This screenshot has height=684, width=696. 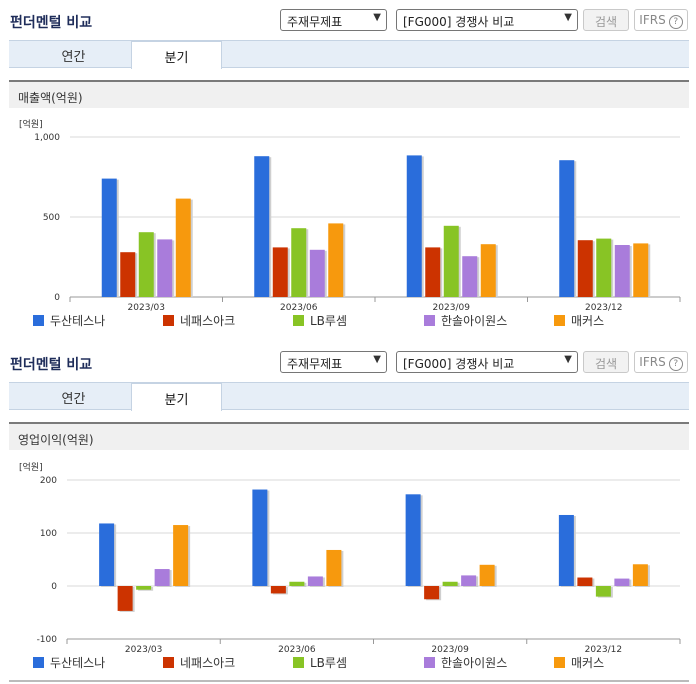 I want to click on metric-header: 매출액(억원), so click(x=349, y=94).